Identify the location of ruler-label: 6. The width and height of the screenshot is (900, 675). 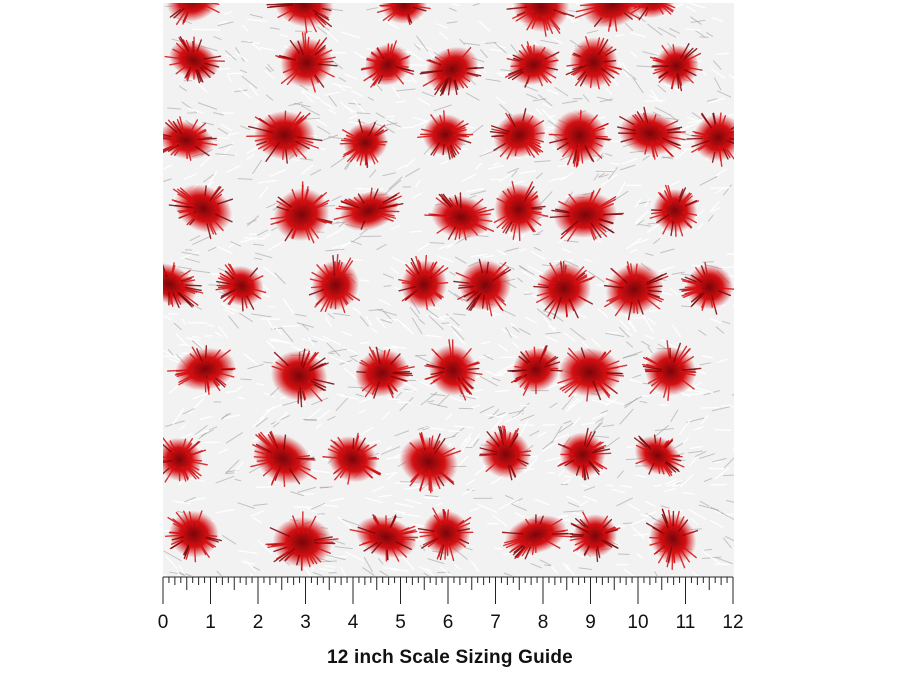
(448, 622).